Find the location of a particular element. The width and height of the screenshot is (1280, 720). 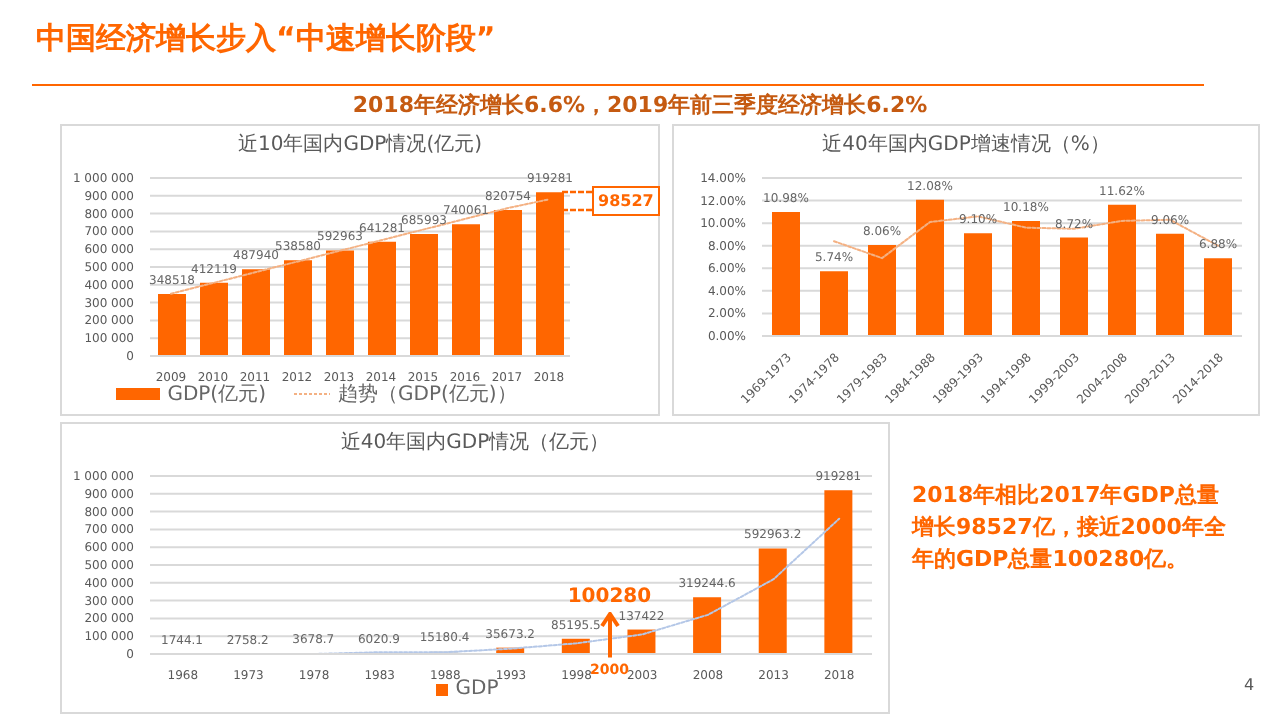

legend-label: GDP is located at coordinates (477, 689).